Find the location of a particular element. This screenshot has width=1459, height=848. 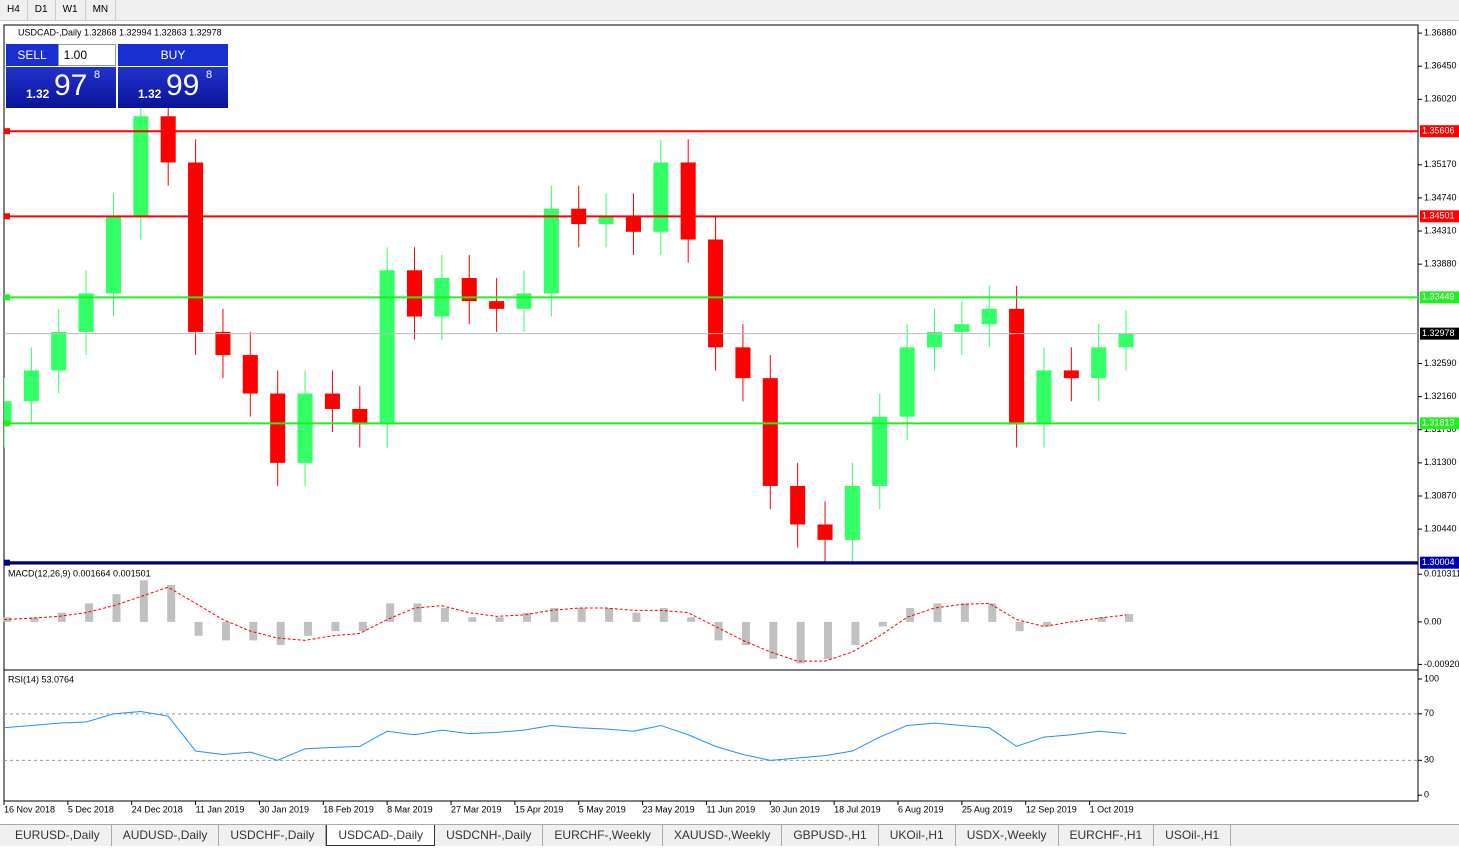

level-label-box is located at coordinates (1439, 562).